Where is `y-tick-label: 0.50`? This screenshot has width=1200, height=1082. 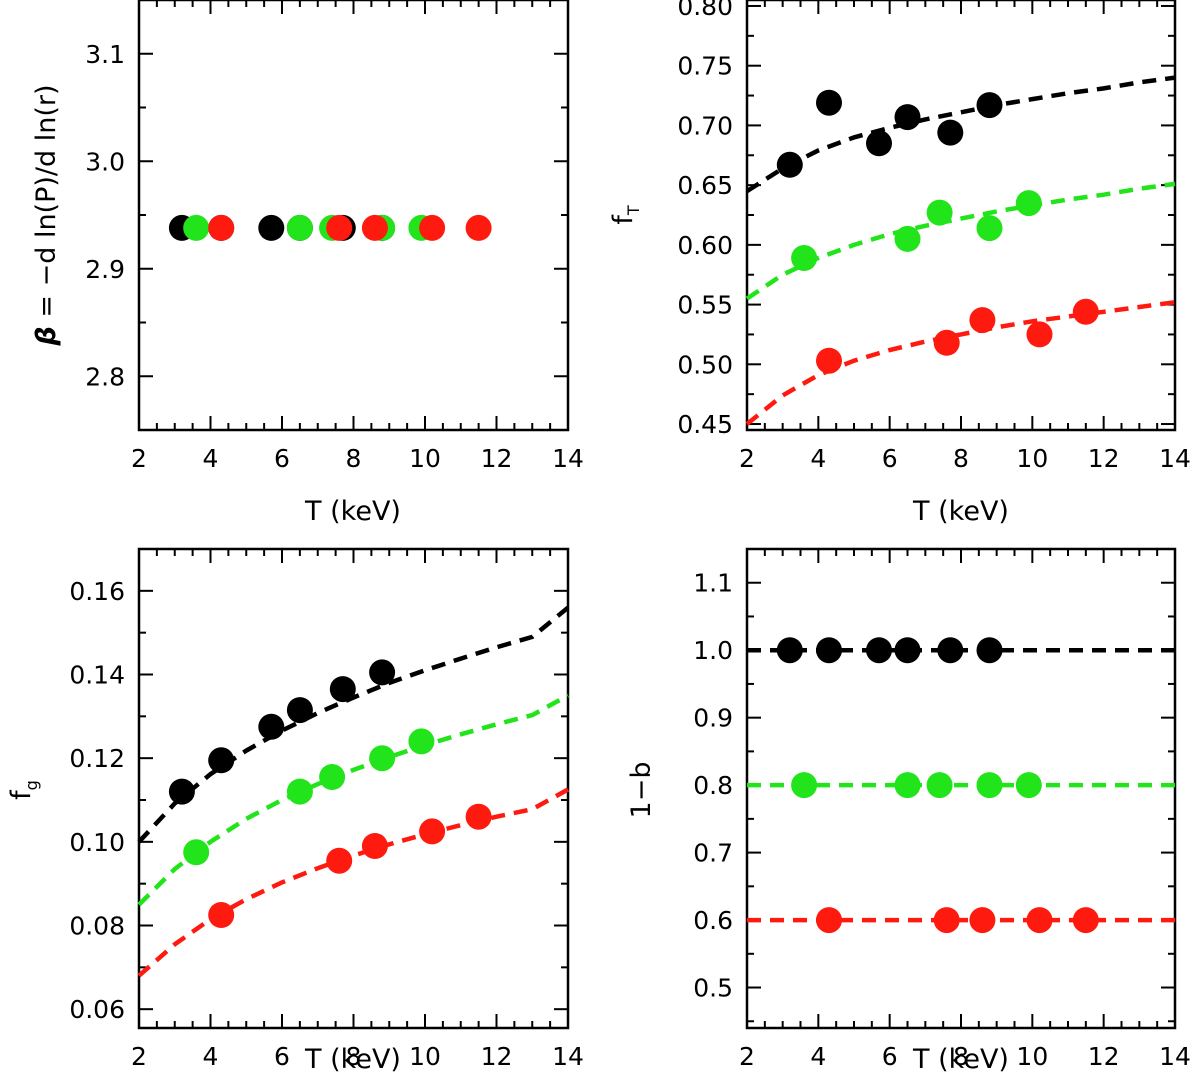
y-tick-label: 0.50 is located at coordinates (705, 364).